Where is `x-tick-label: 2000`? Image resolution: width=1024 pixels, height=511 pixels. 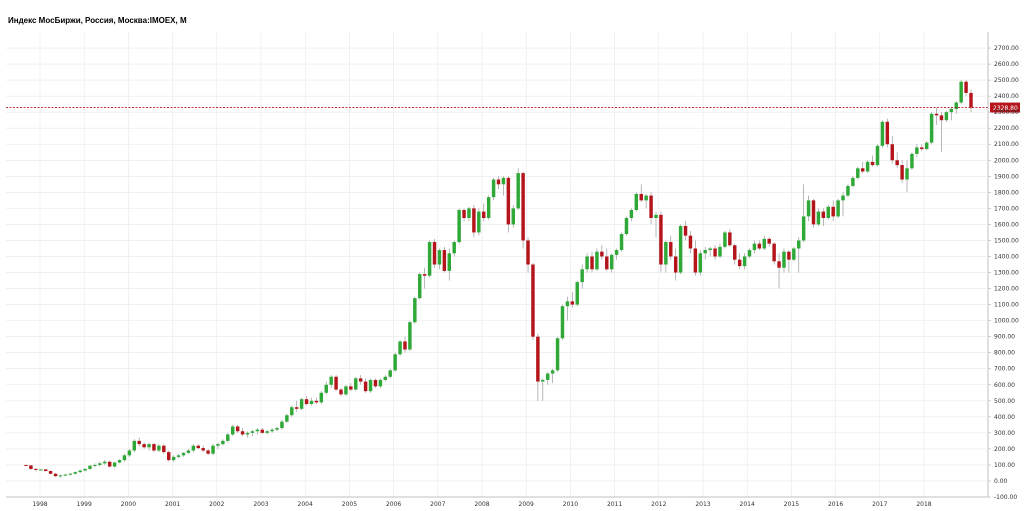 x-tick-label: 2000 is located at coordinates (128, 504).